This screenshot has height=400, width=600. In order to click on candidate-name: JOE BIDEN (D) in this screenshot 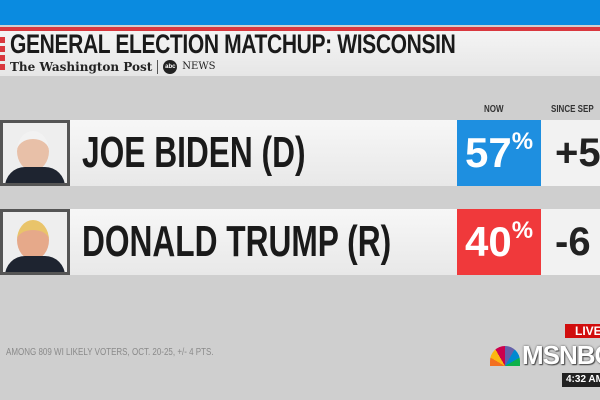, I will do `click(194, 152)`.